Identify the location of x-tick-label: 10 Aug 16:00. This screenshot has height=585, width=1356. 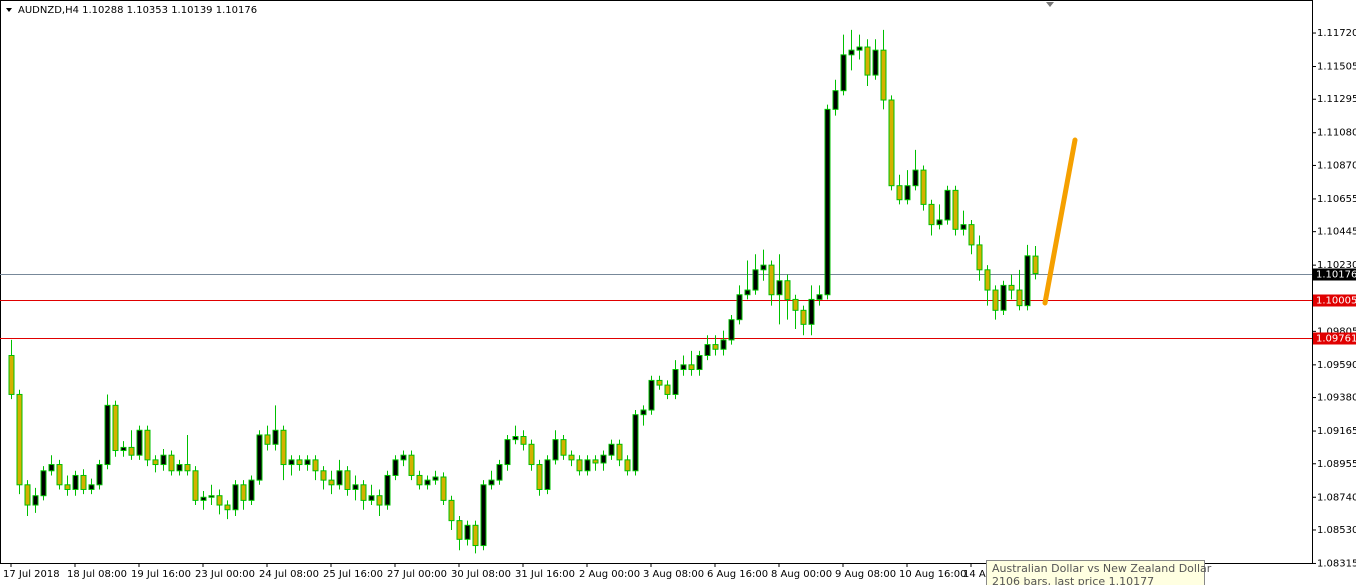
(932, 574).